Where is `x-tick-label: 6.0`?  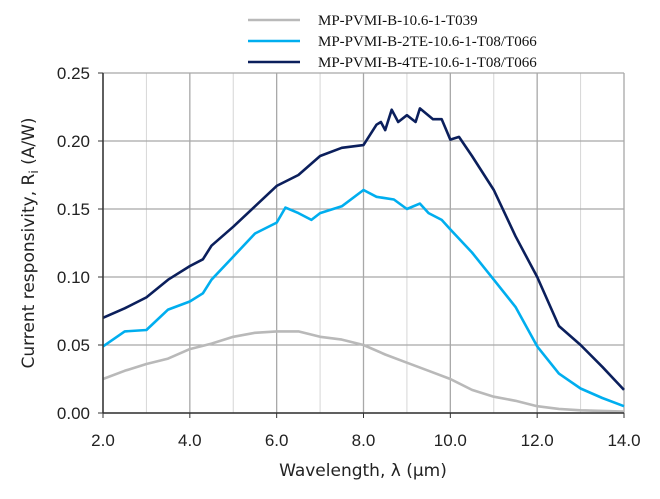
x-tick-label: 6.0 is located at coordinates (277, 440).